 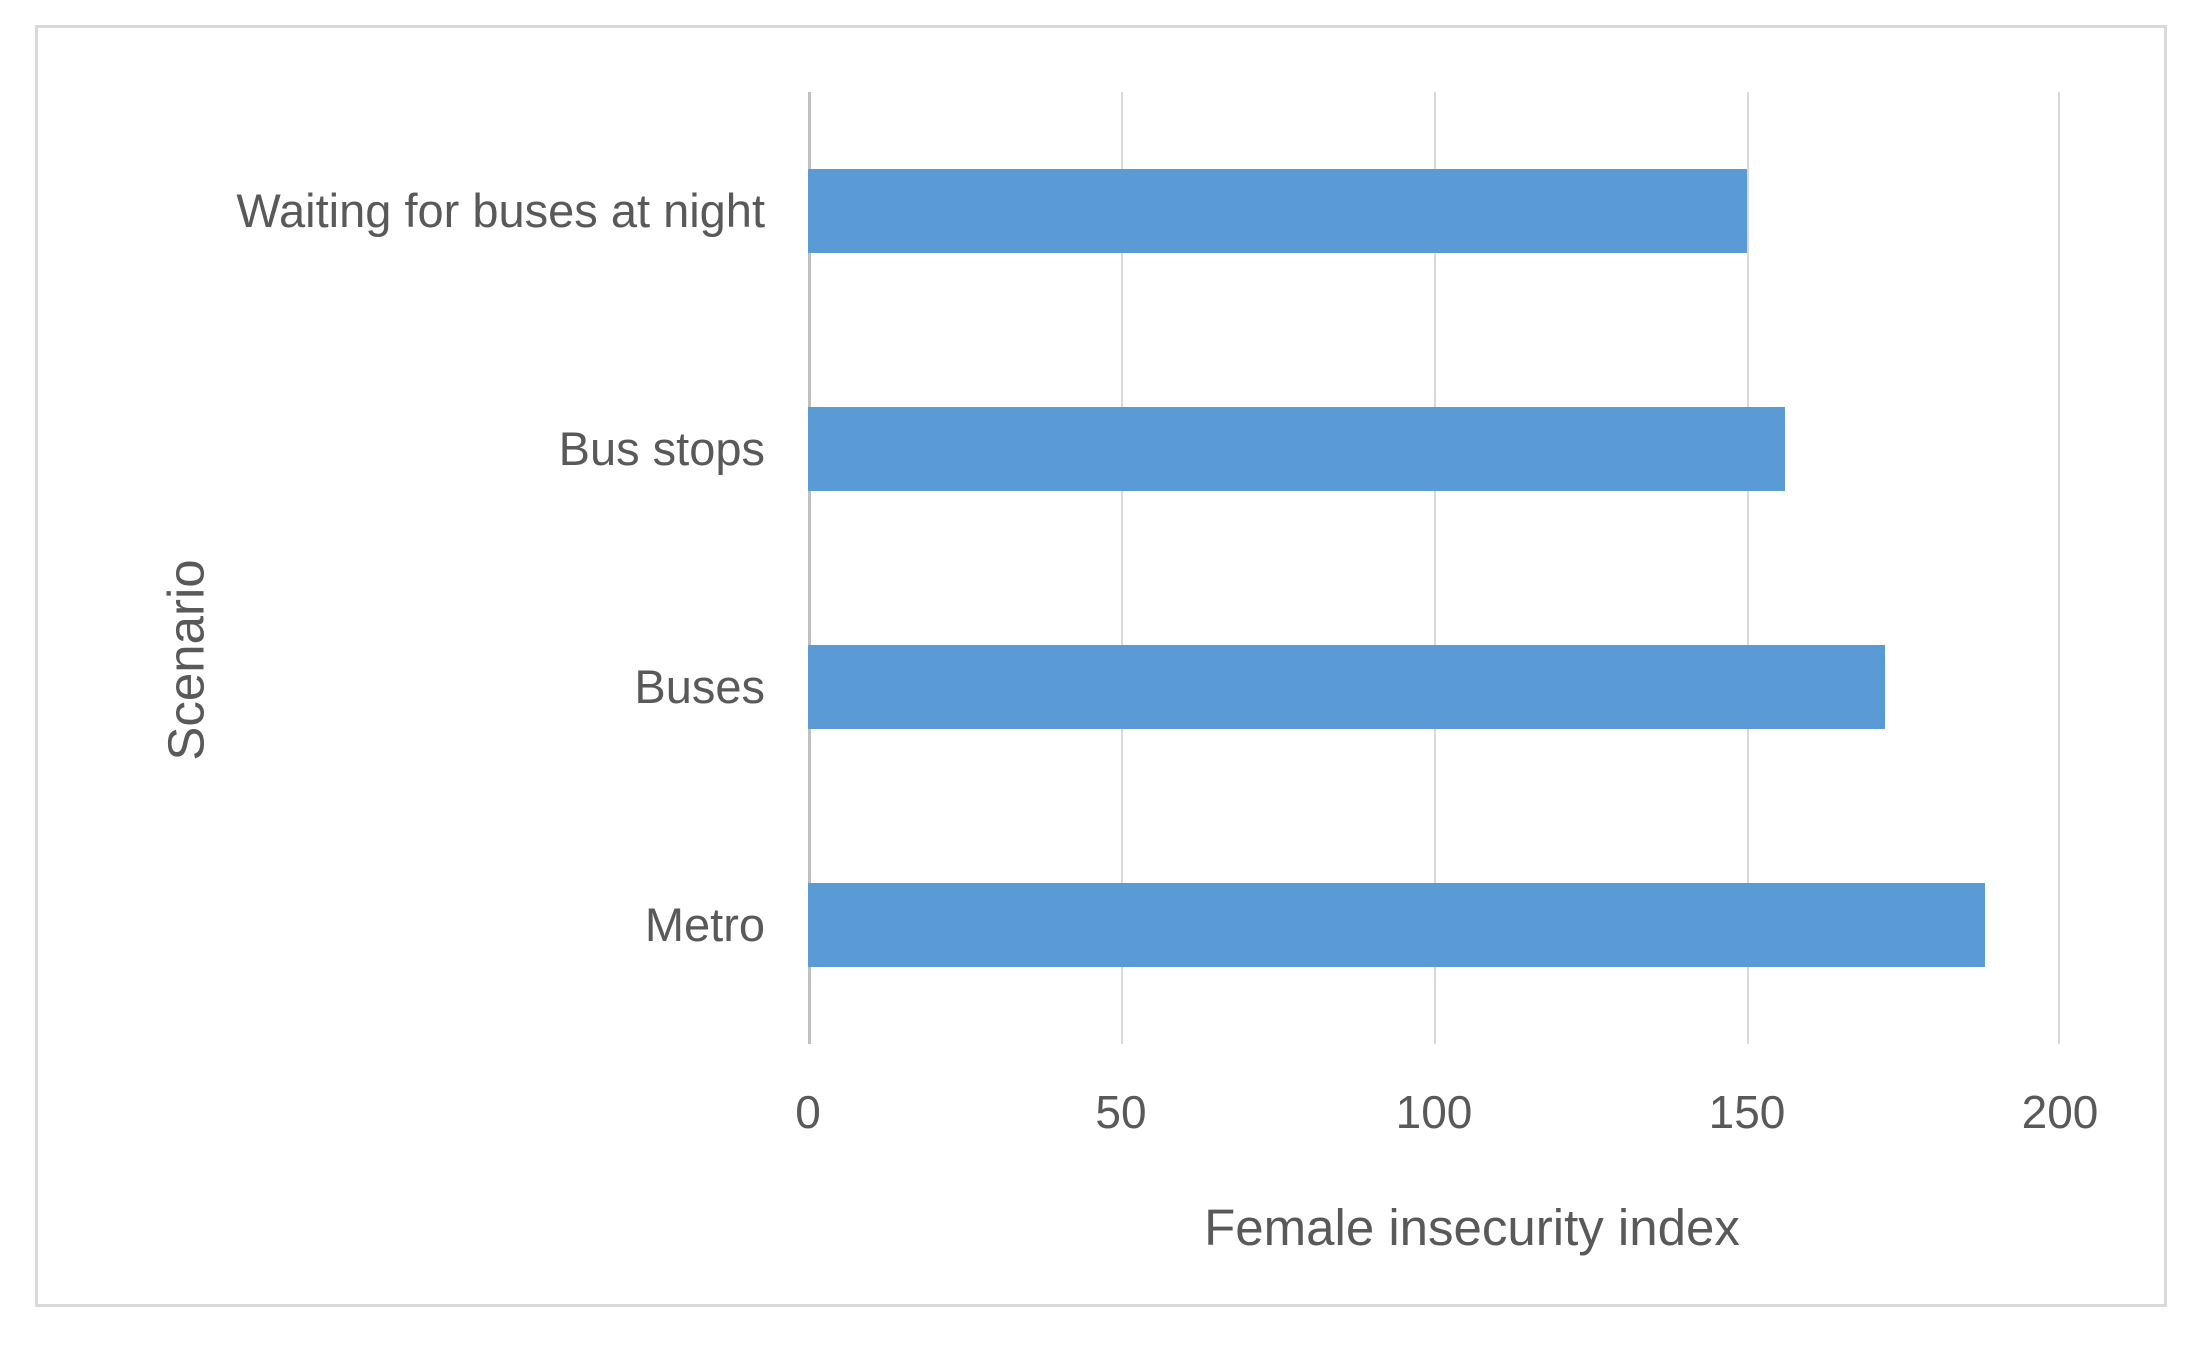 I want to click on y-axis-line, so click(x=809, y=568).